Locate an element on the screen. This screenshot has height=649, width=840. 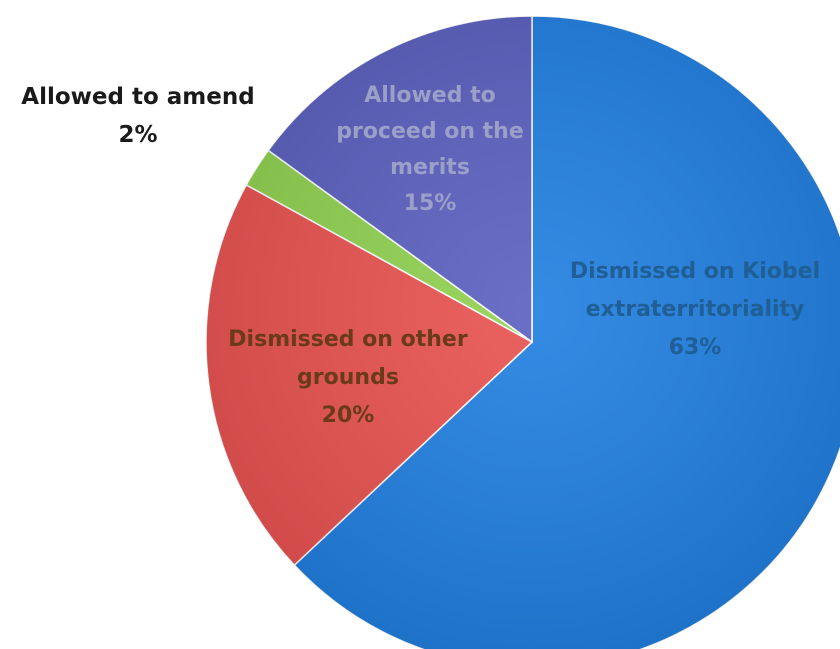
slice-label-line: Allowed to amend is located at coordinates (137, 97).